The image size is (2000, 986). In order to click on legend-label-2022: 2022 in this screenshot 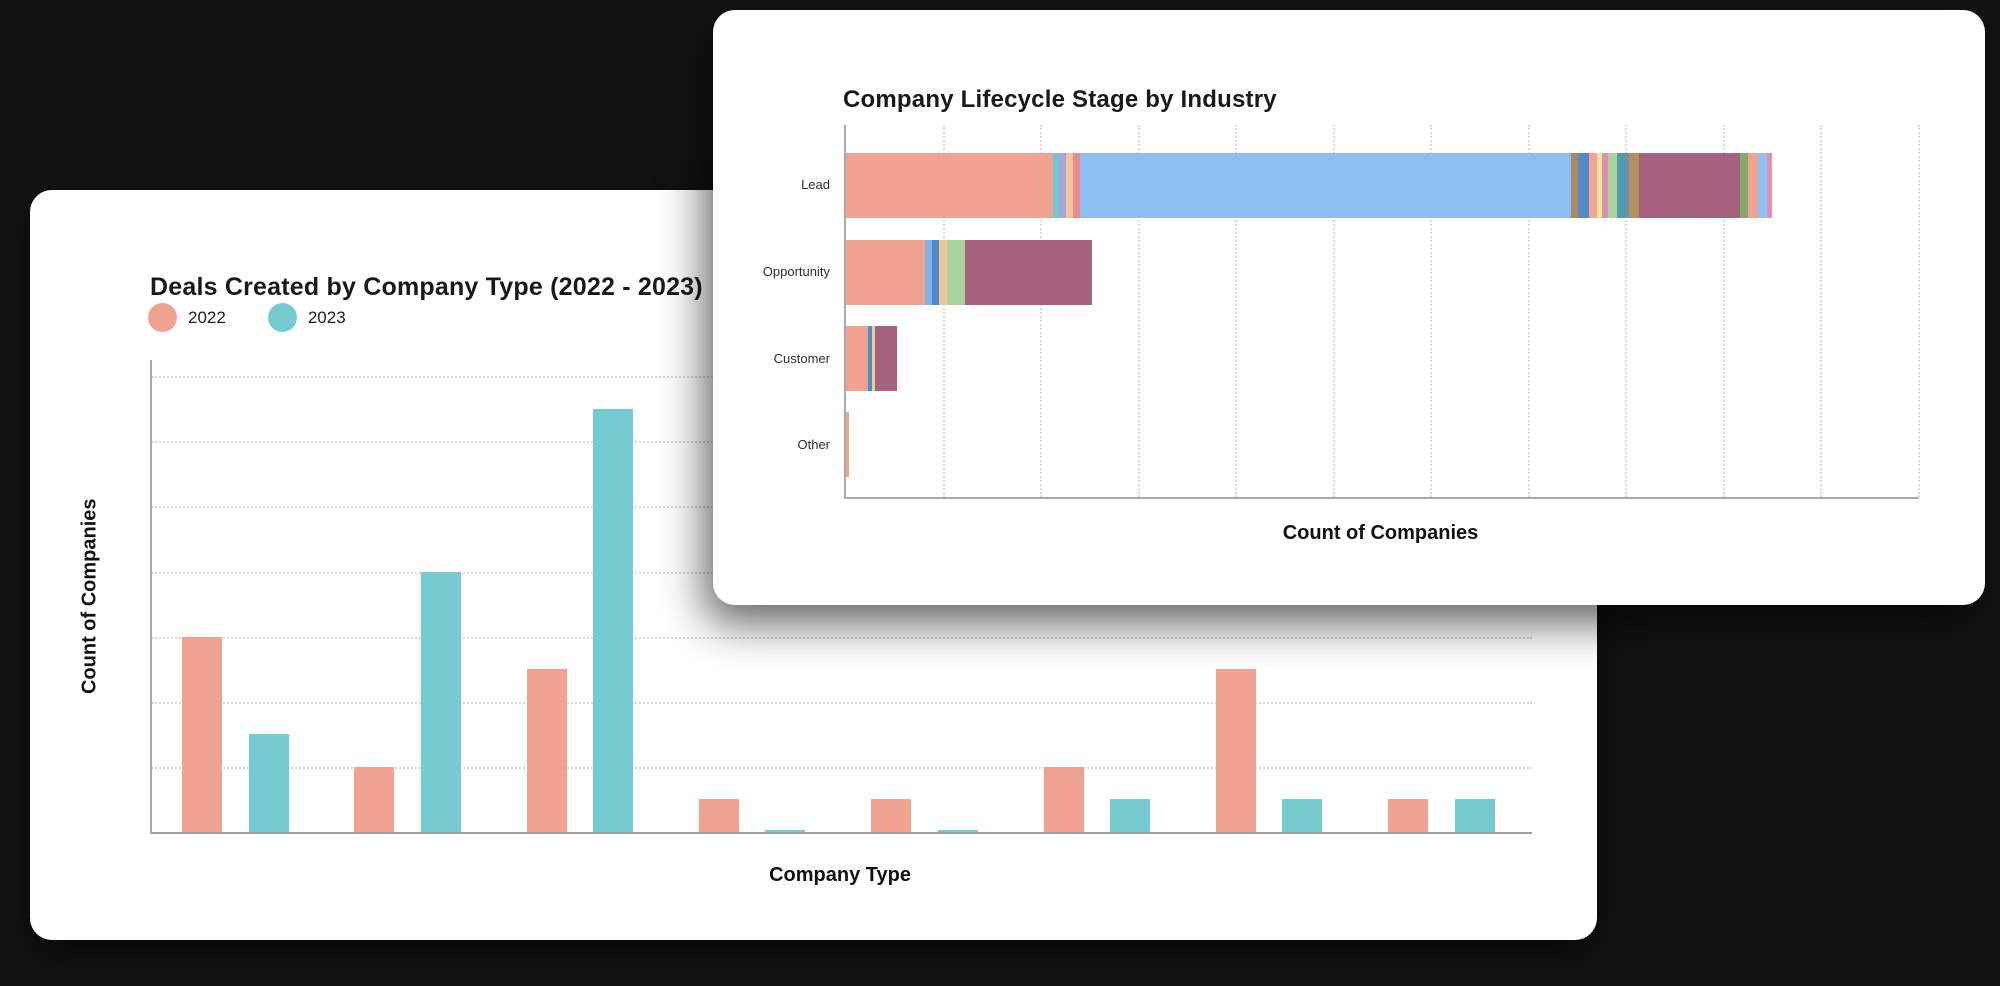, I will do `click(207, 317)`.